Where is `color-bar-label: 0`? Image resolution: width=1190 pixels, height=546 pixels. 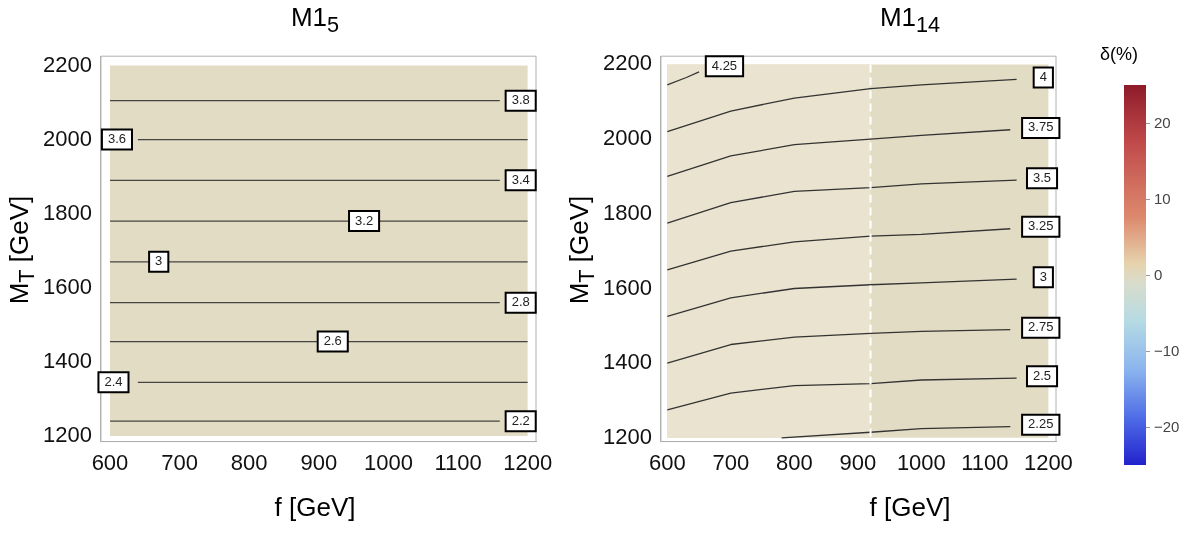
color-bar-label: 0 is located at coordinates (1158, 275).